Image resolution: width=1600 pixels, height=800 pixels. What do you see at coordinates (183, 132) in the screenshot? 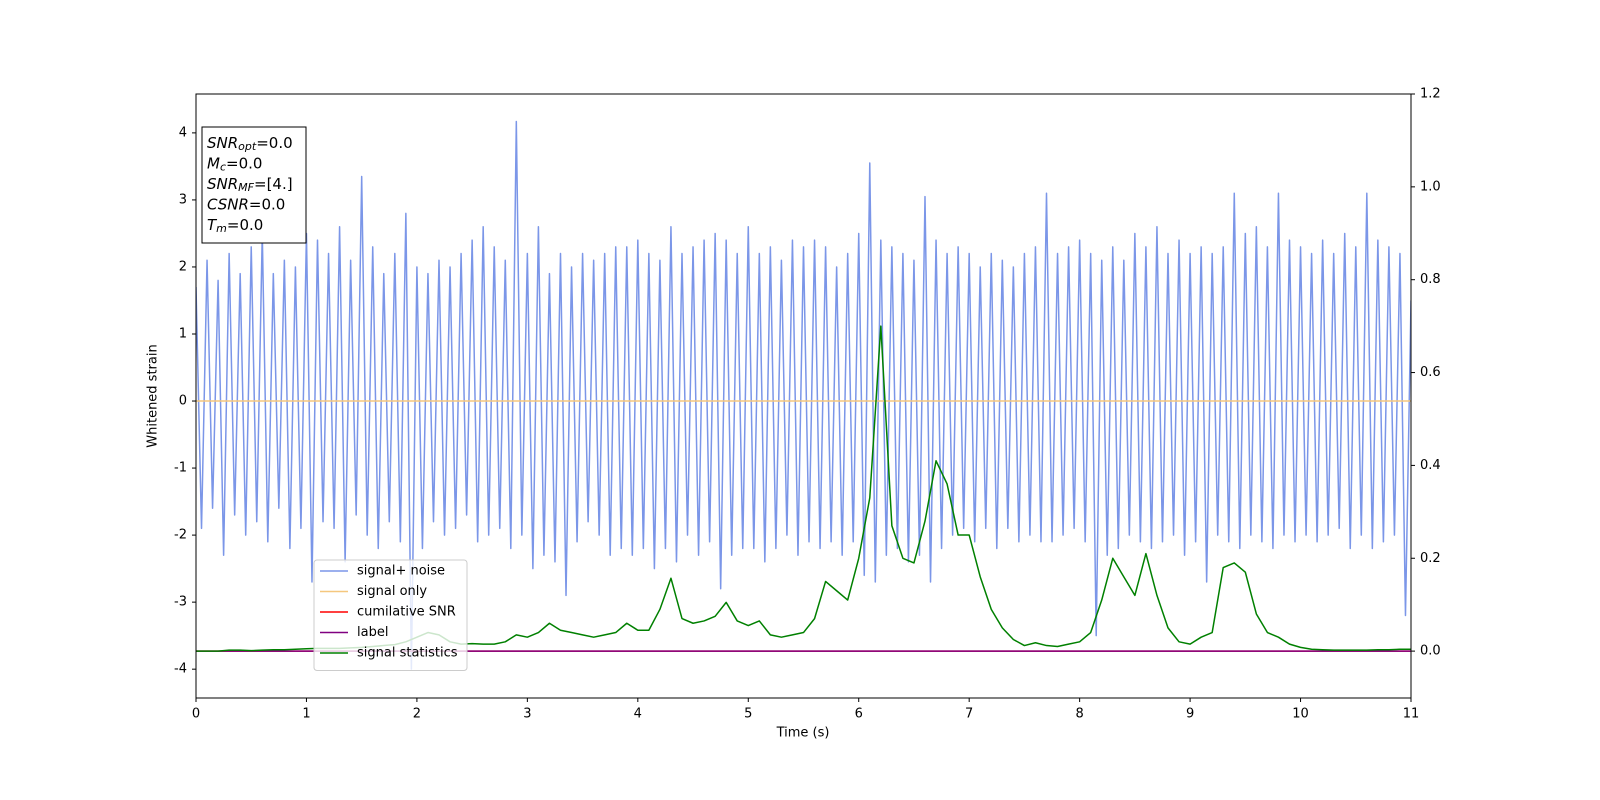
I see `y-tick-label: 4` at bounding box center [183, 132].